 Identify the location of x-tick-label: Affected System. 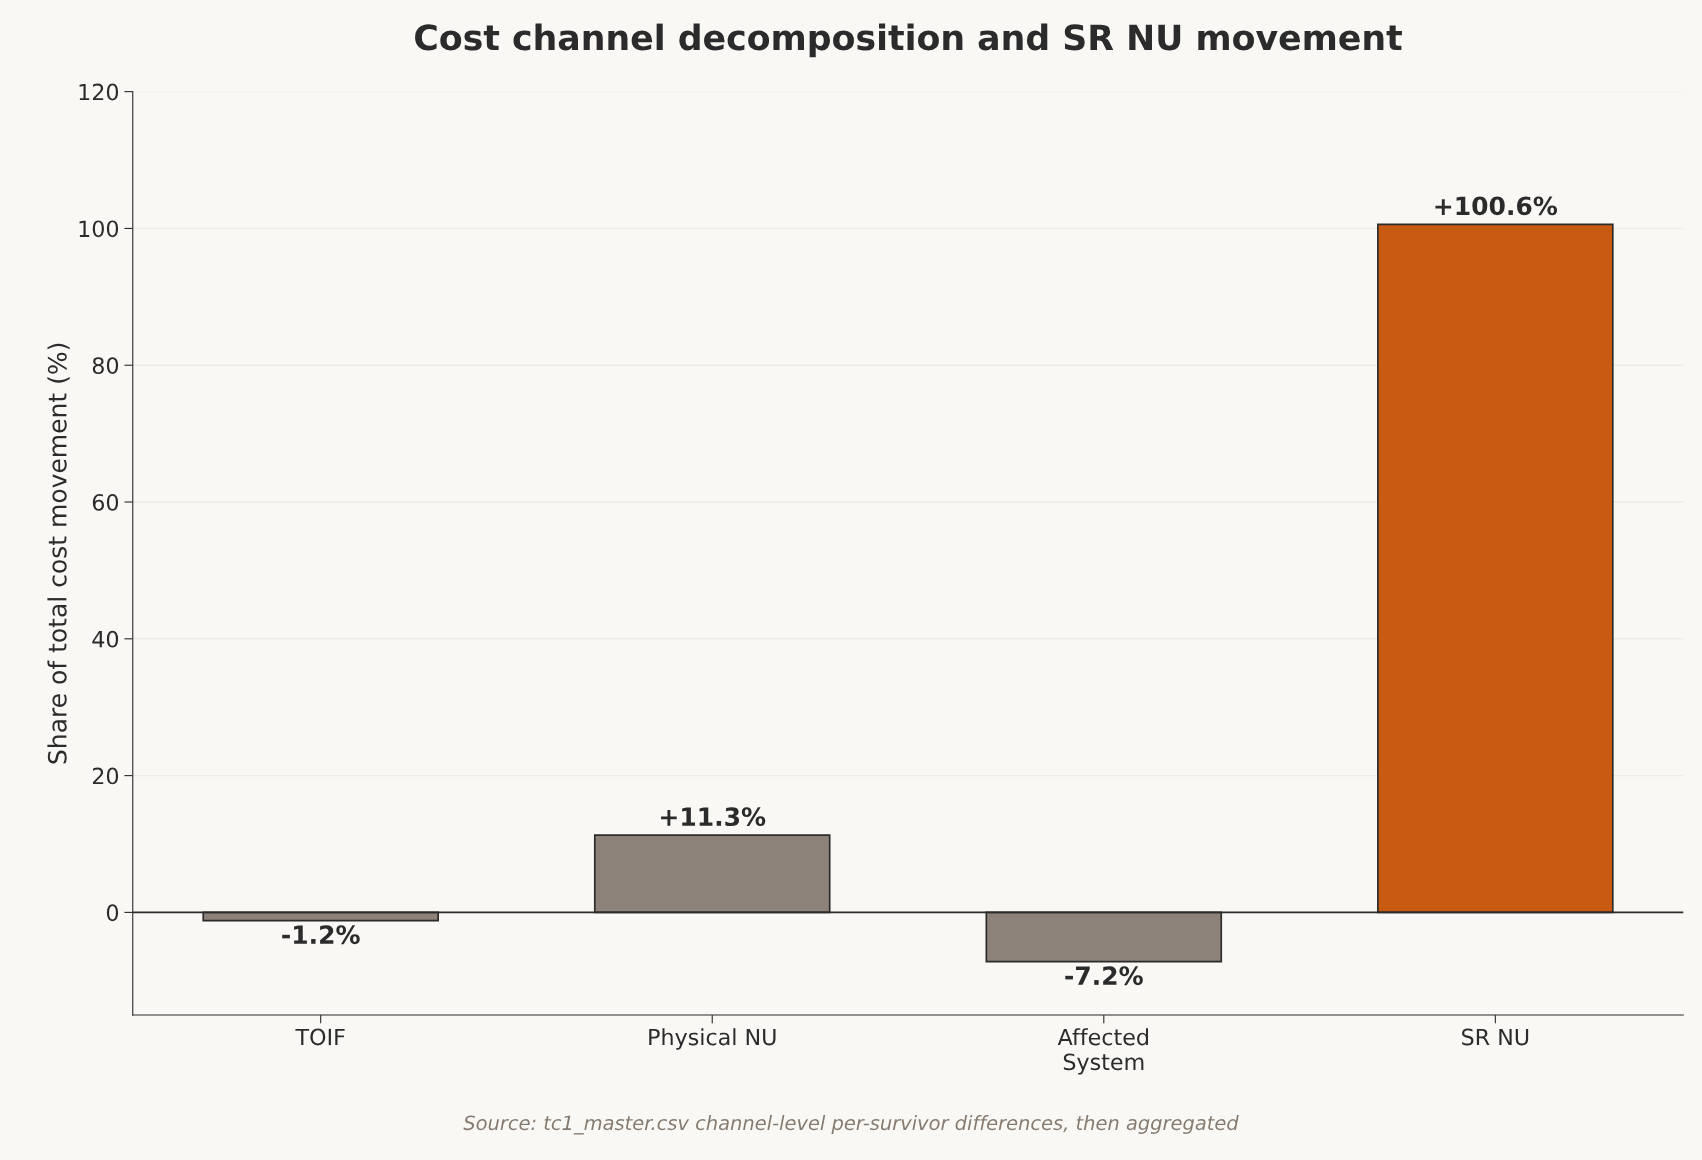
(1102, 1051).